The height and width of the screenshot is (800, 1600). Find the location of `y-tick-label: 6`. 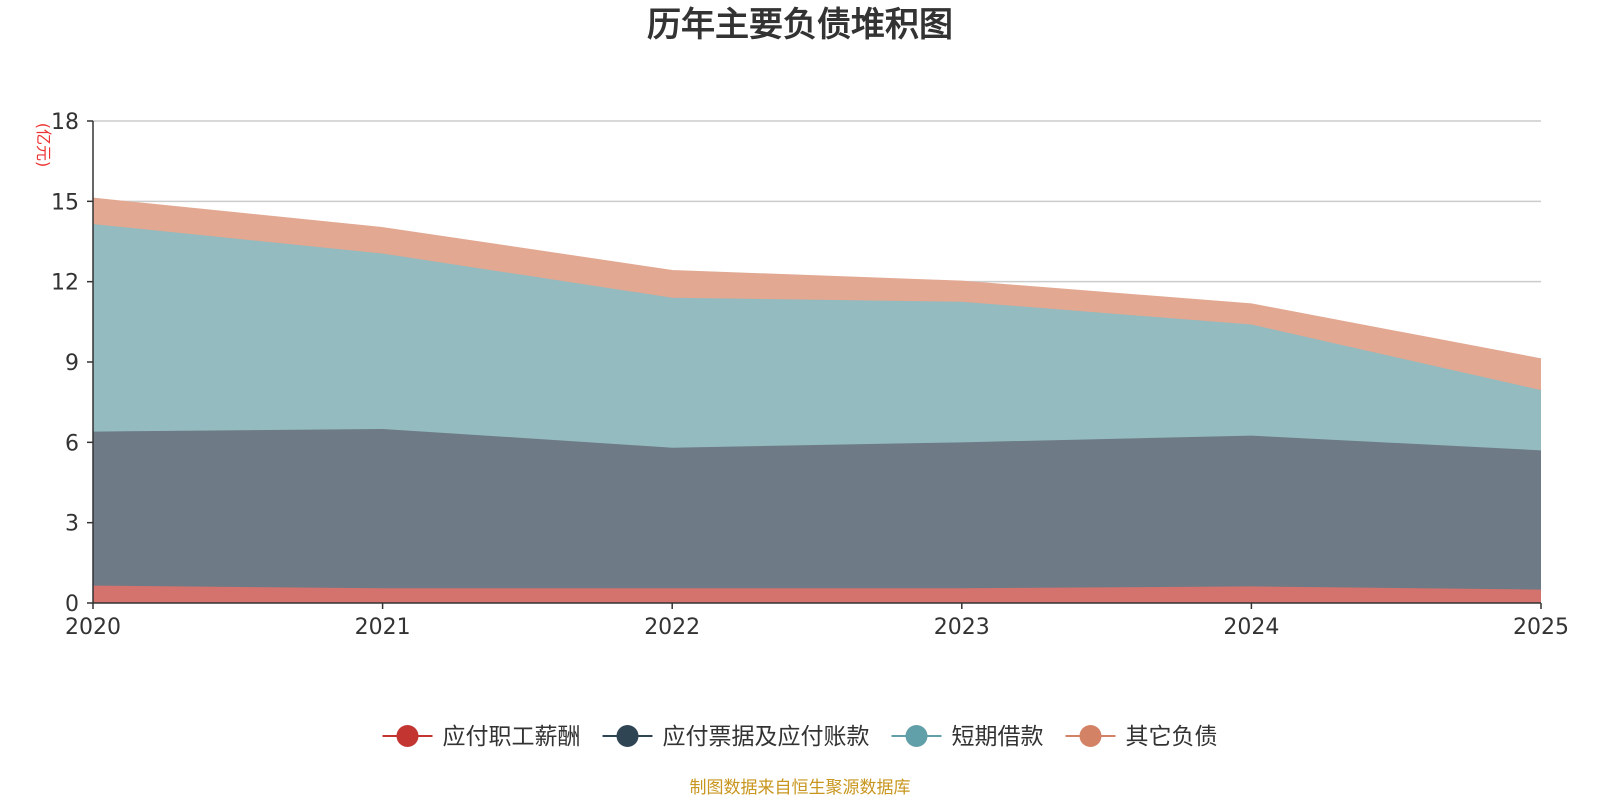

y-tick-label: 6 is located at coordinates (72, 443).